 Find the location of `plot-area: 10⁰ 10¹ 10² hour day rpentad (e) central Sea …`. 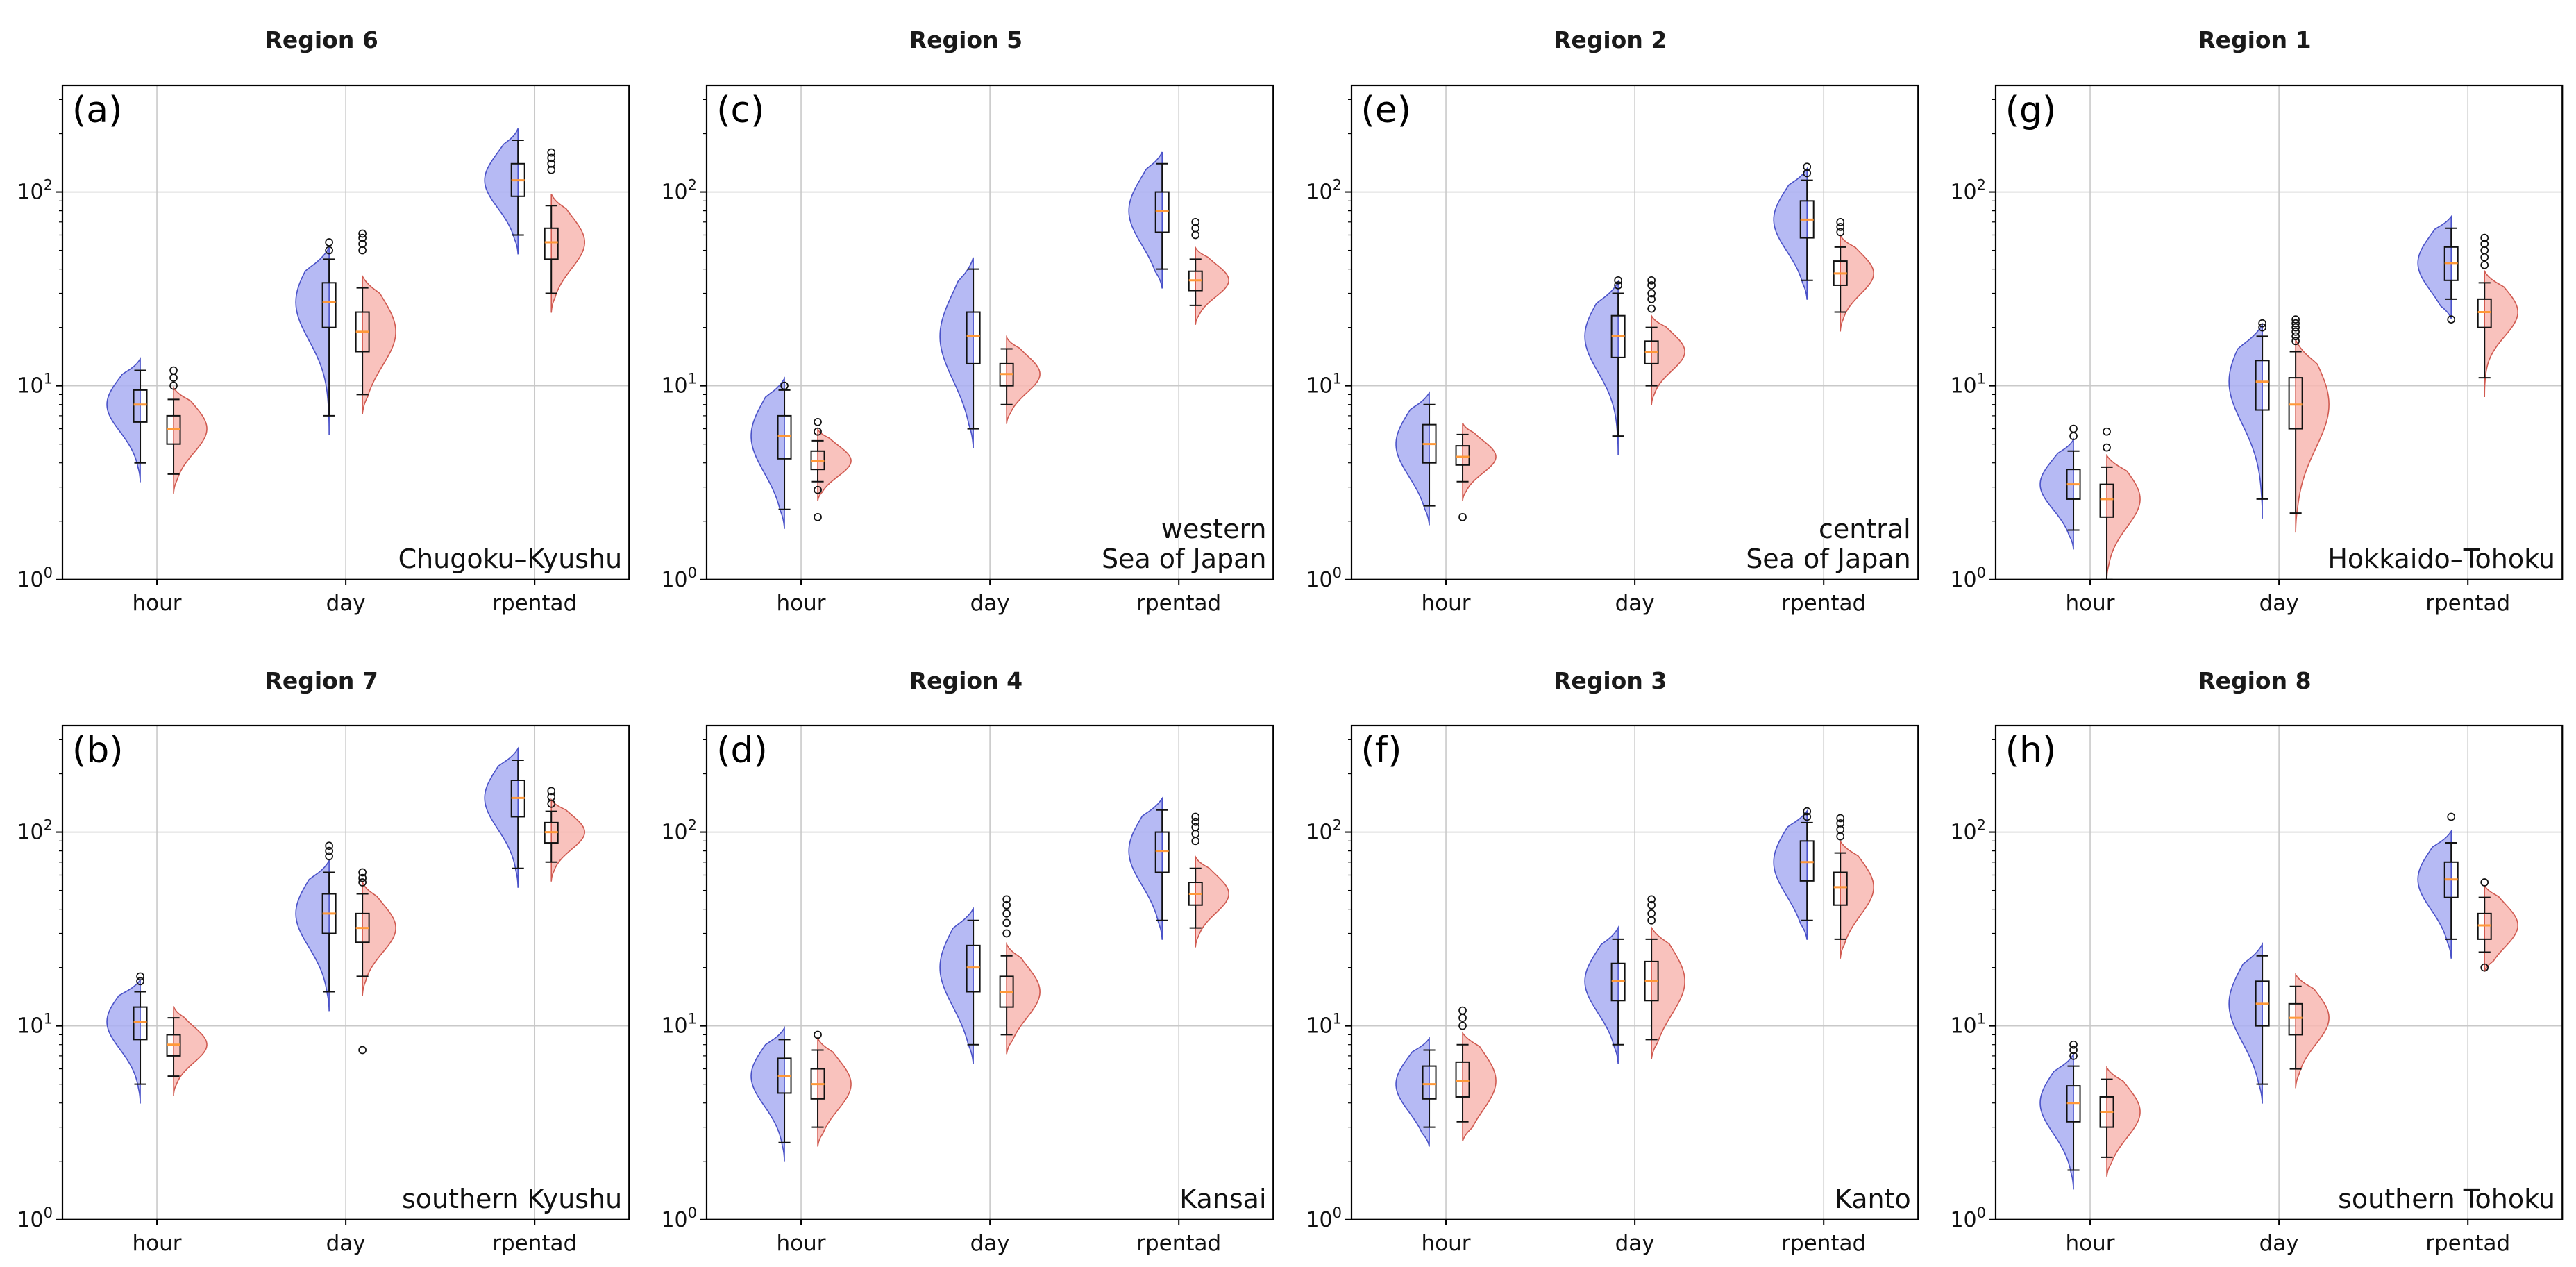

plot-area: 10⁰ 10¹ 10² hour day rpentad (e) central Sea … is located at coordinates (1610, 349).